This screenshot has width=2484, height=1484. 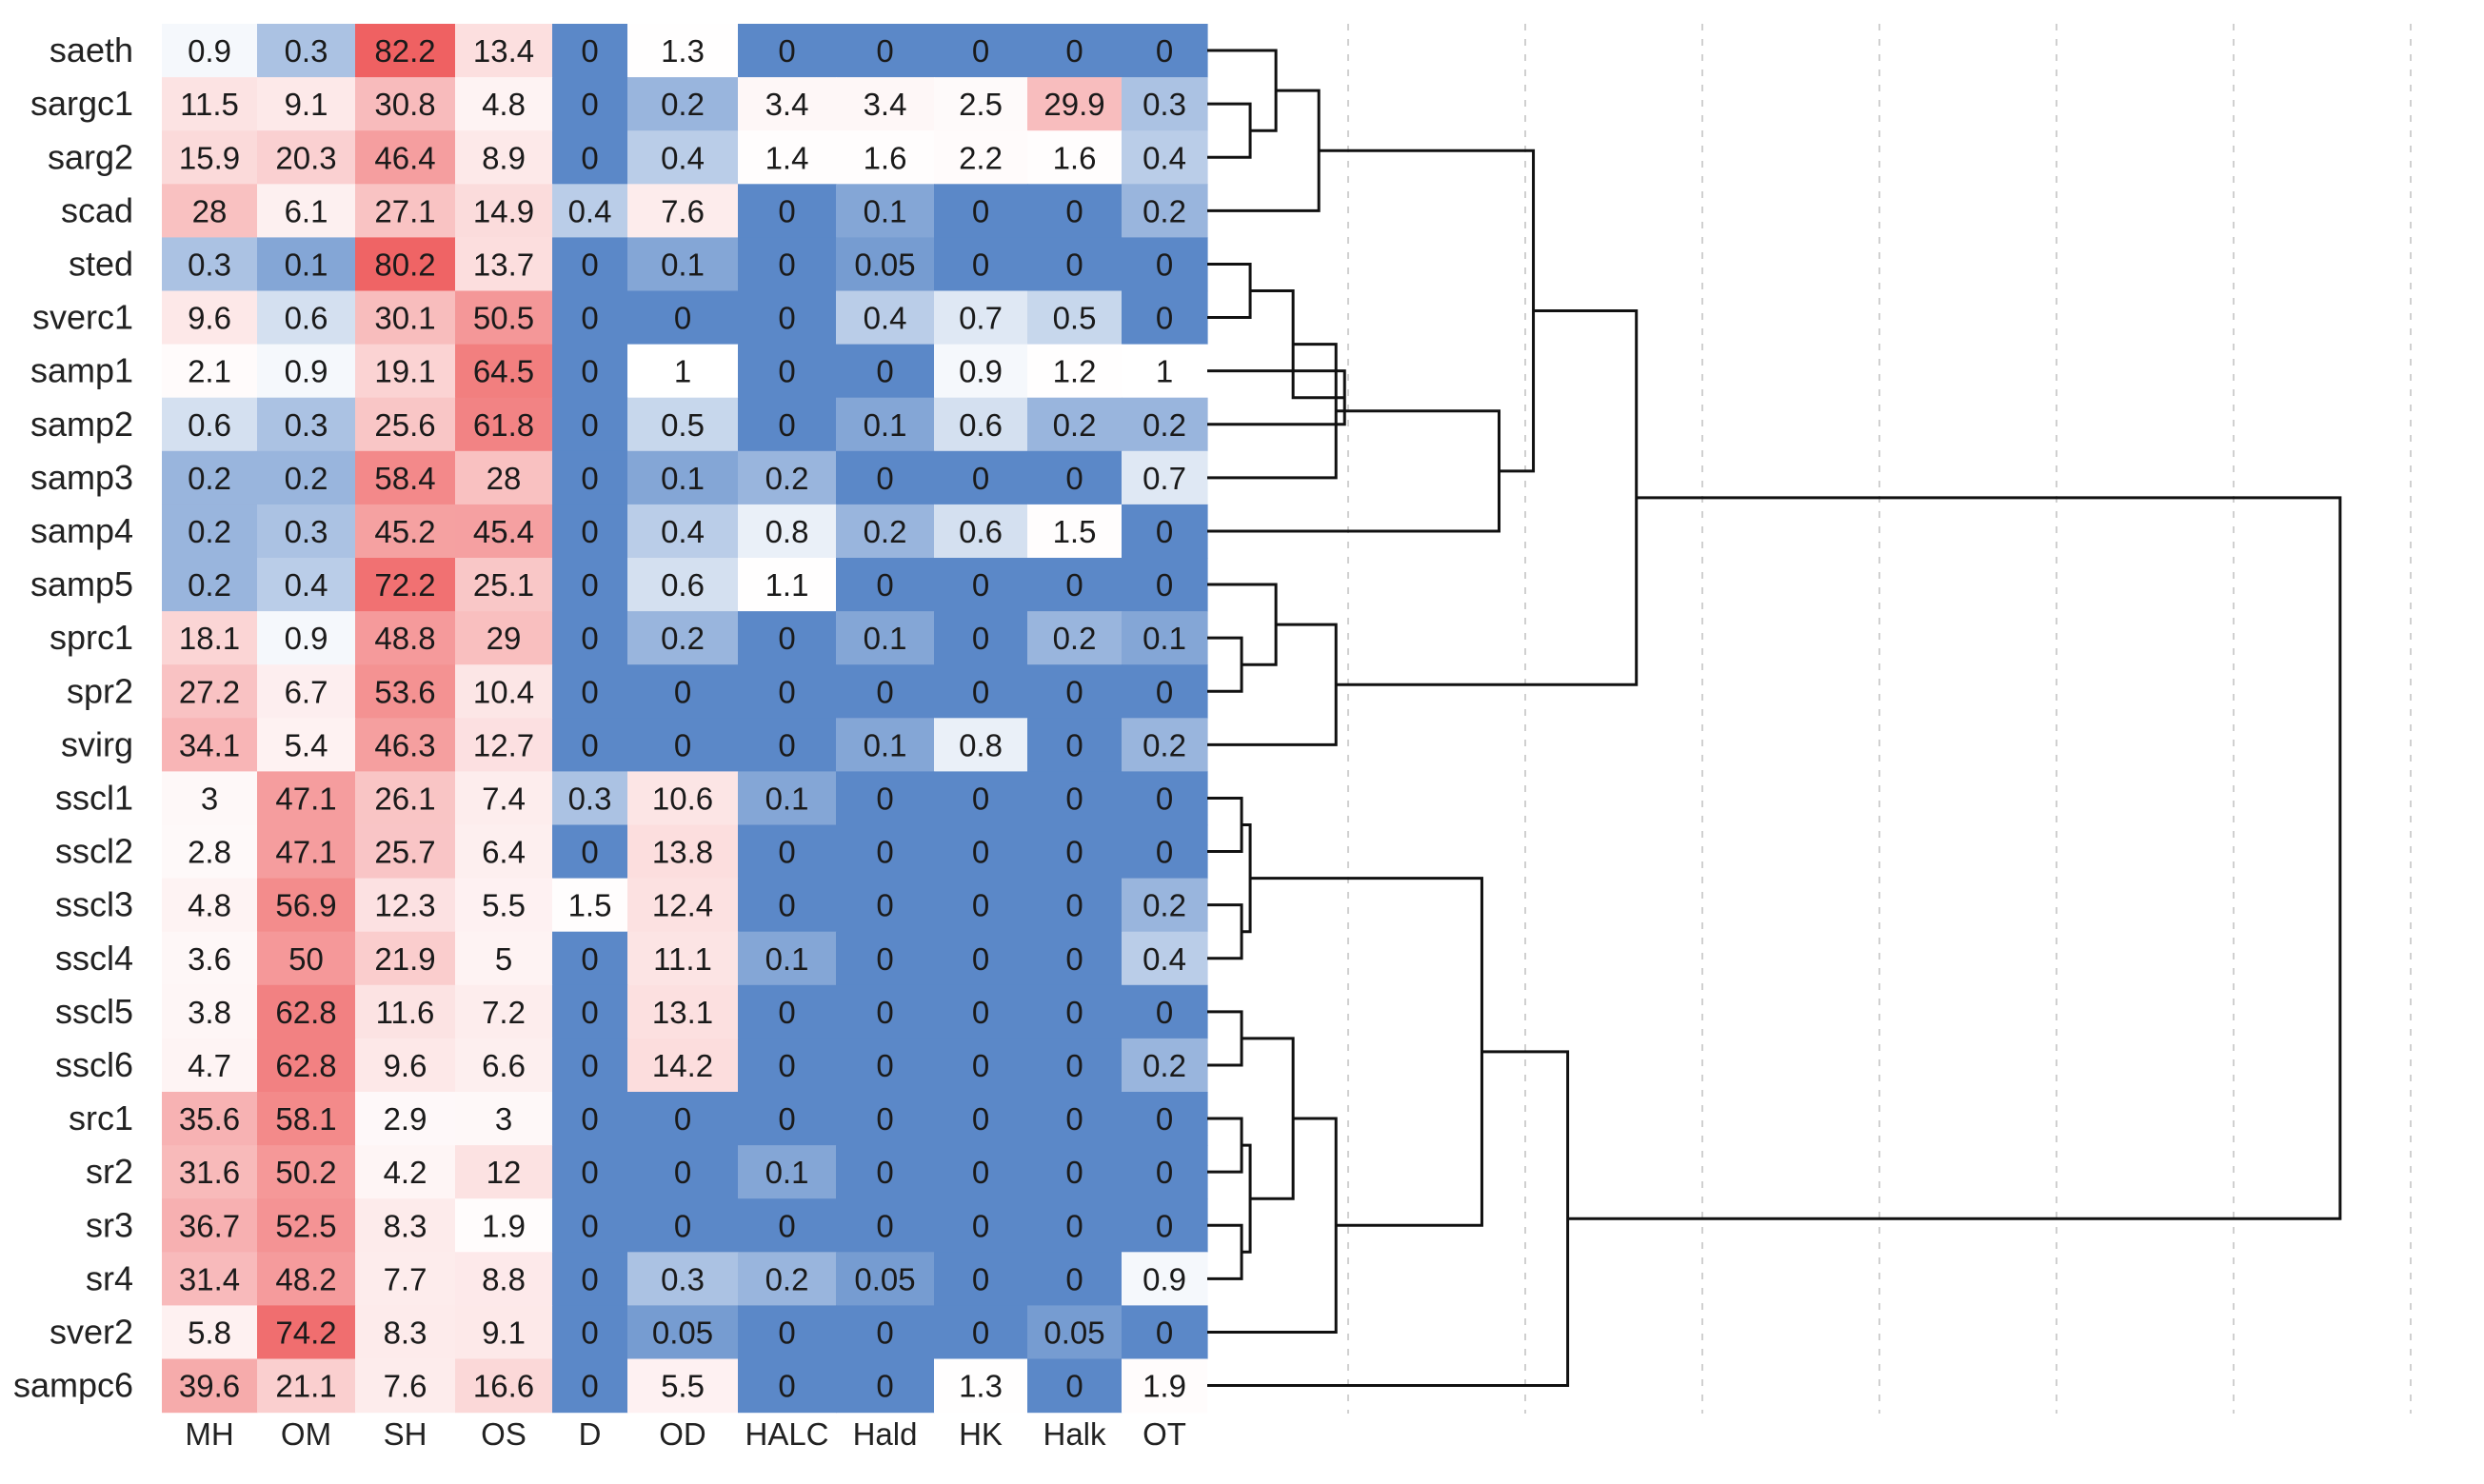 I want to click on heatmap-cell: 6.4, so click(x=504, y=852).